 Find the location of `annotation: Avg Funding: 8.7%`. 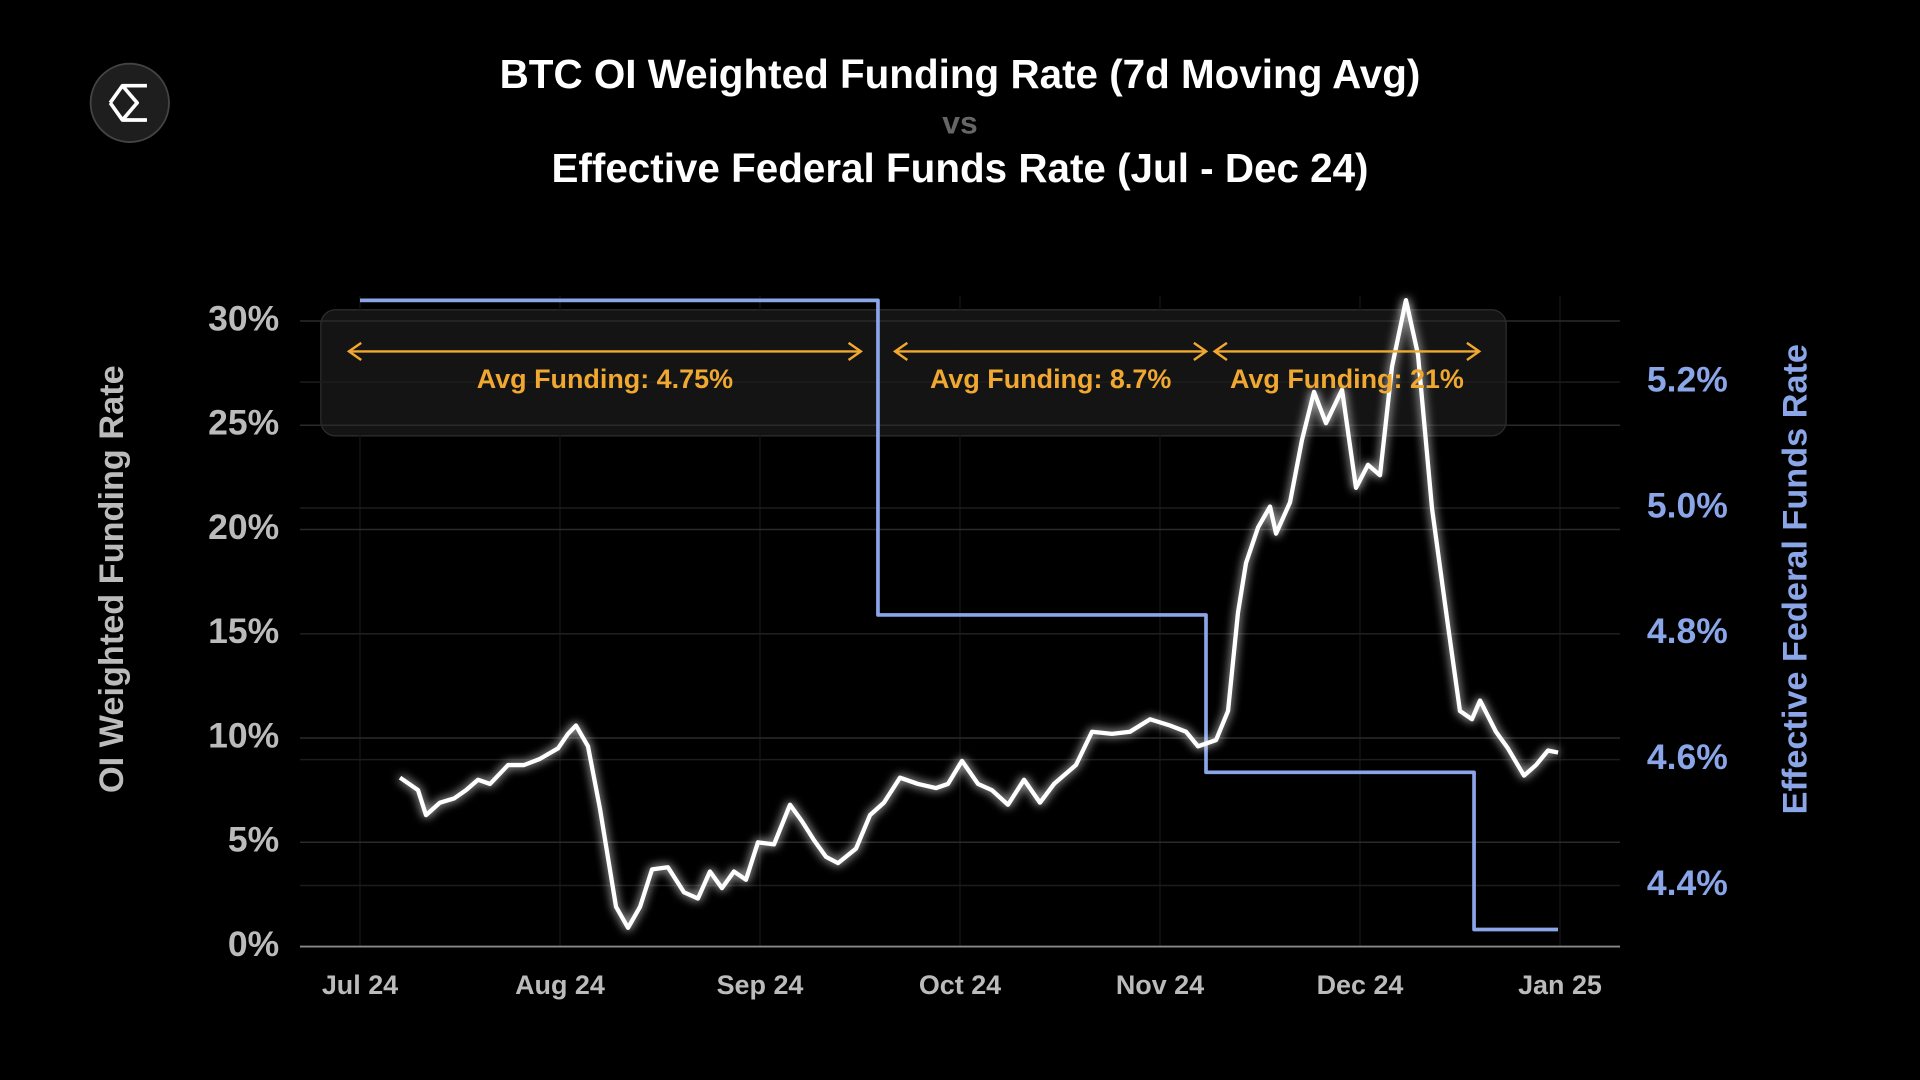

annotation: Avg Funding: 8.7% is located at coordinates (1050, 367).